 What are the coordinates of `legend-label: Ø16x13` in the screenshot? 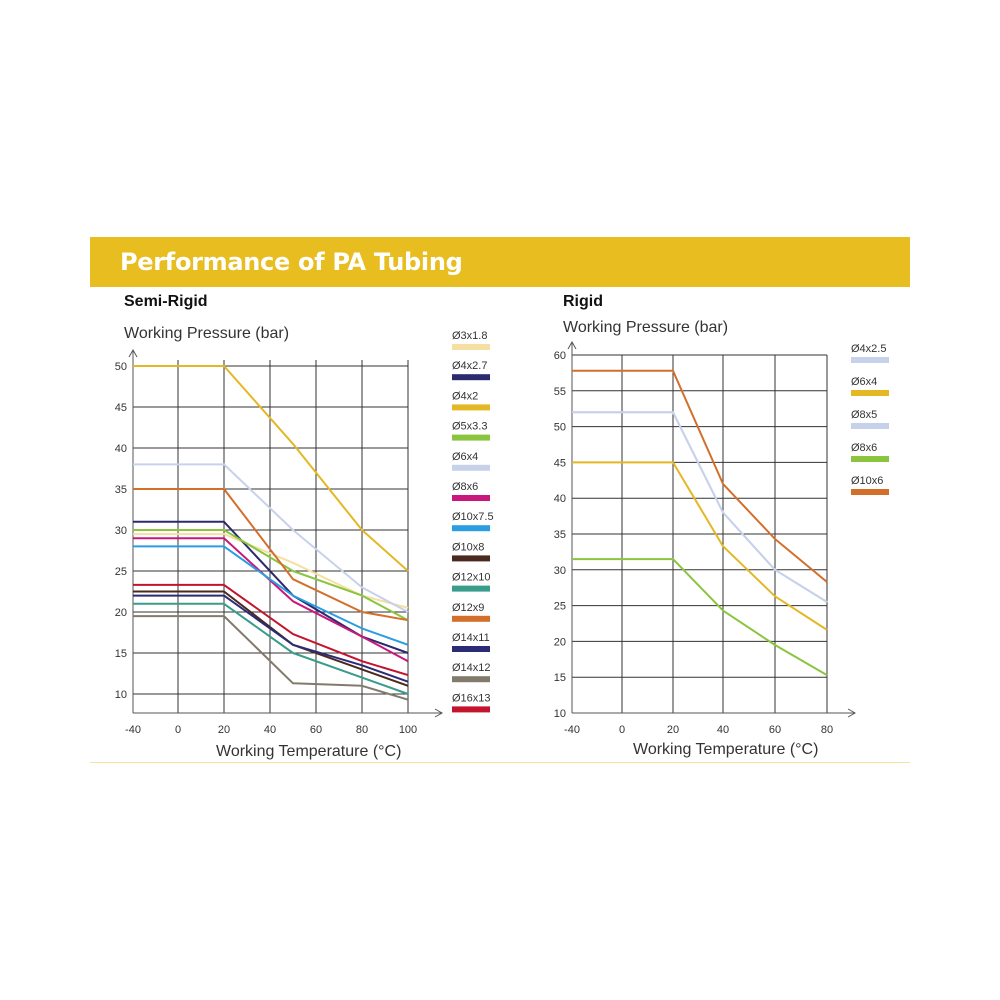 It's located at (471, 698).